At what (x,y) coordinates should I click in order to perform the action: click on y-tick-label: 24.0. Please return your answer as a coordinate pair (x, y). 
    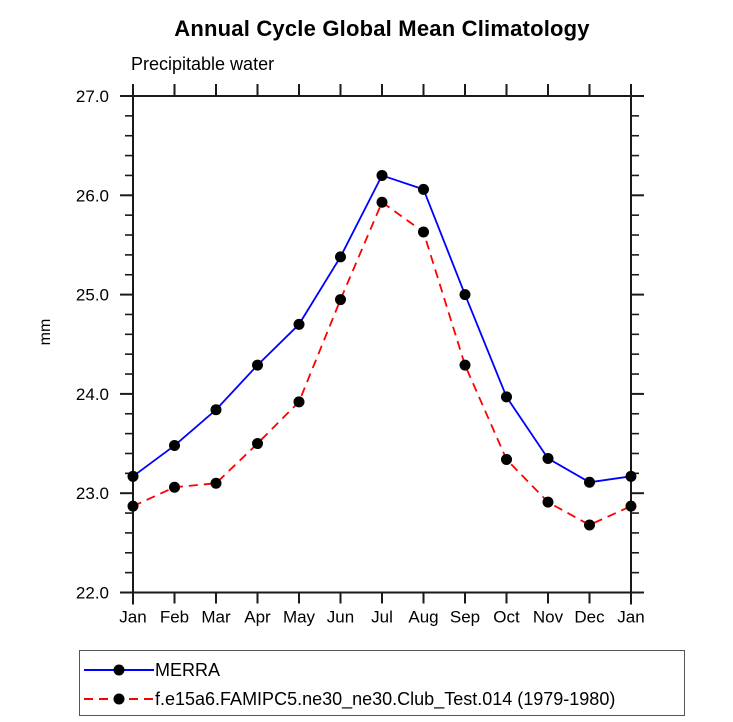
    Looking at the image, I should click on (92, 394).